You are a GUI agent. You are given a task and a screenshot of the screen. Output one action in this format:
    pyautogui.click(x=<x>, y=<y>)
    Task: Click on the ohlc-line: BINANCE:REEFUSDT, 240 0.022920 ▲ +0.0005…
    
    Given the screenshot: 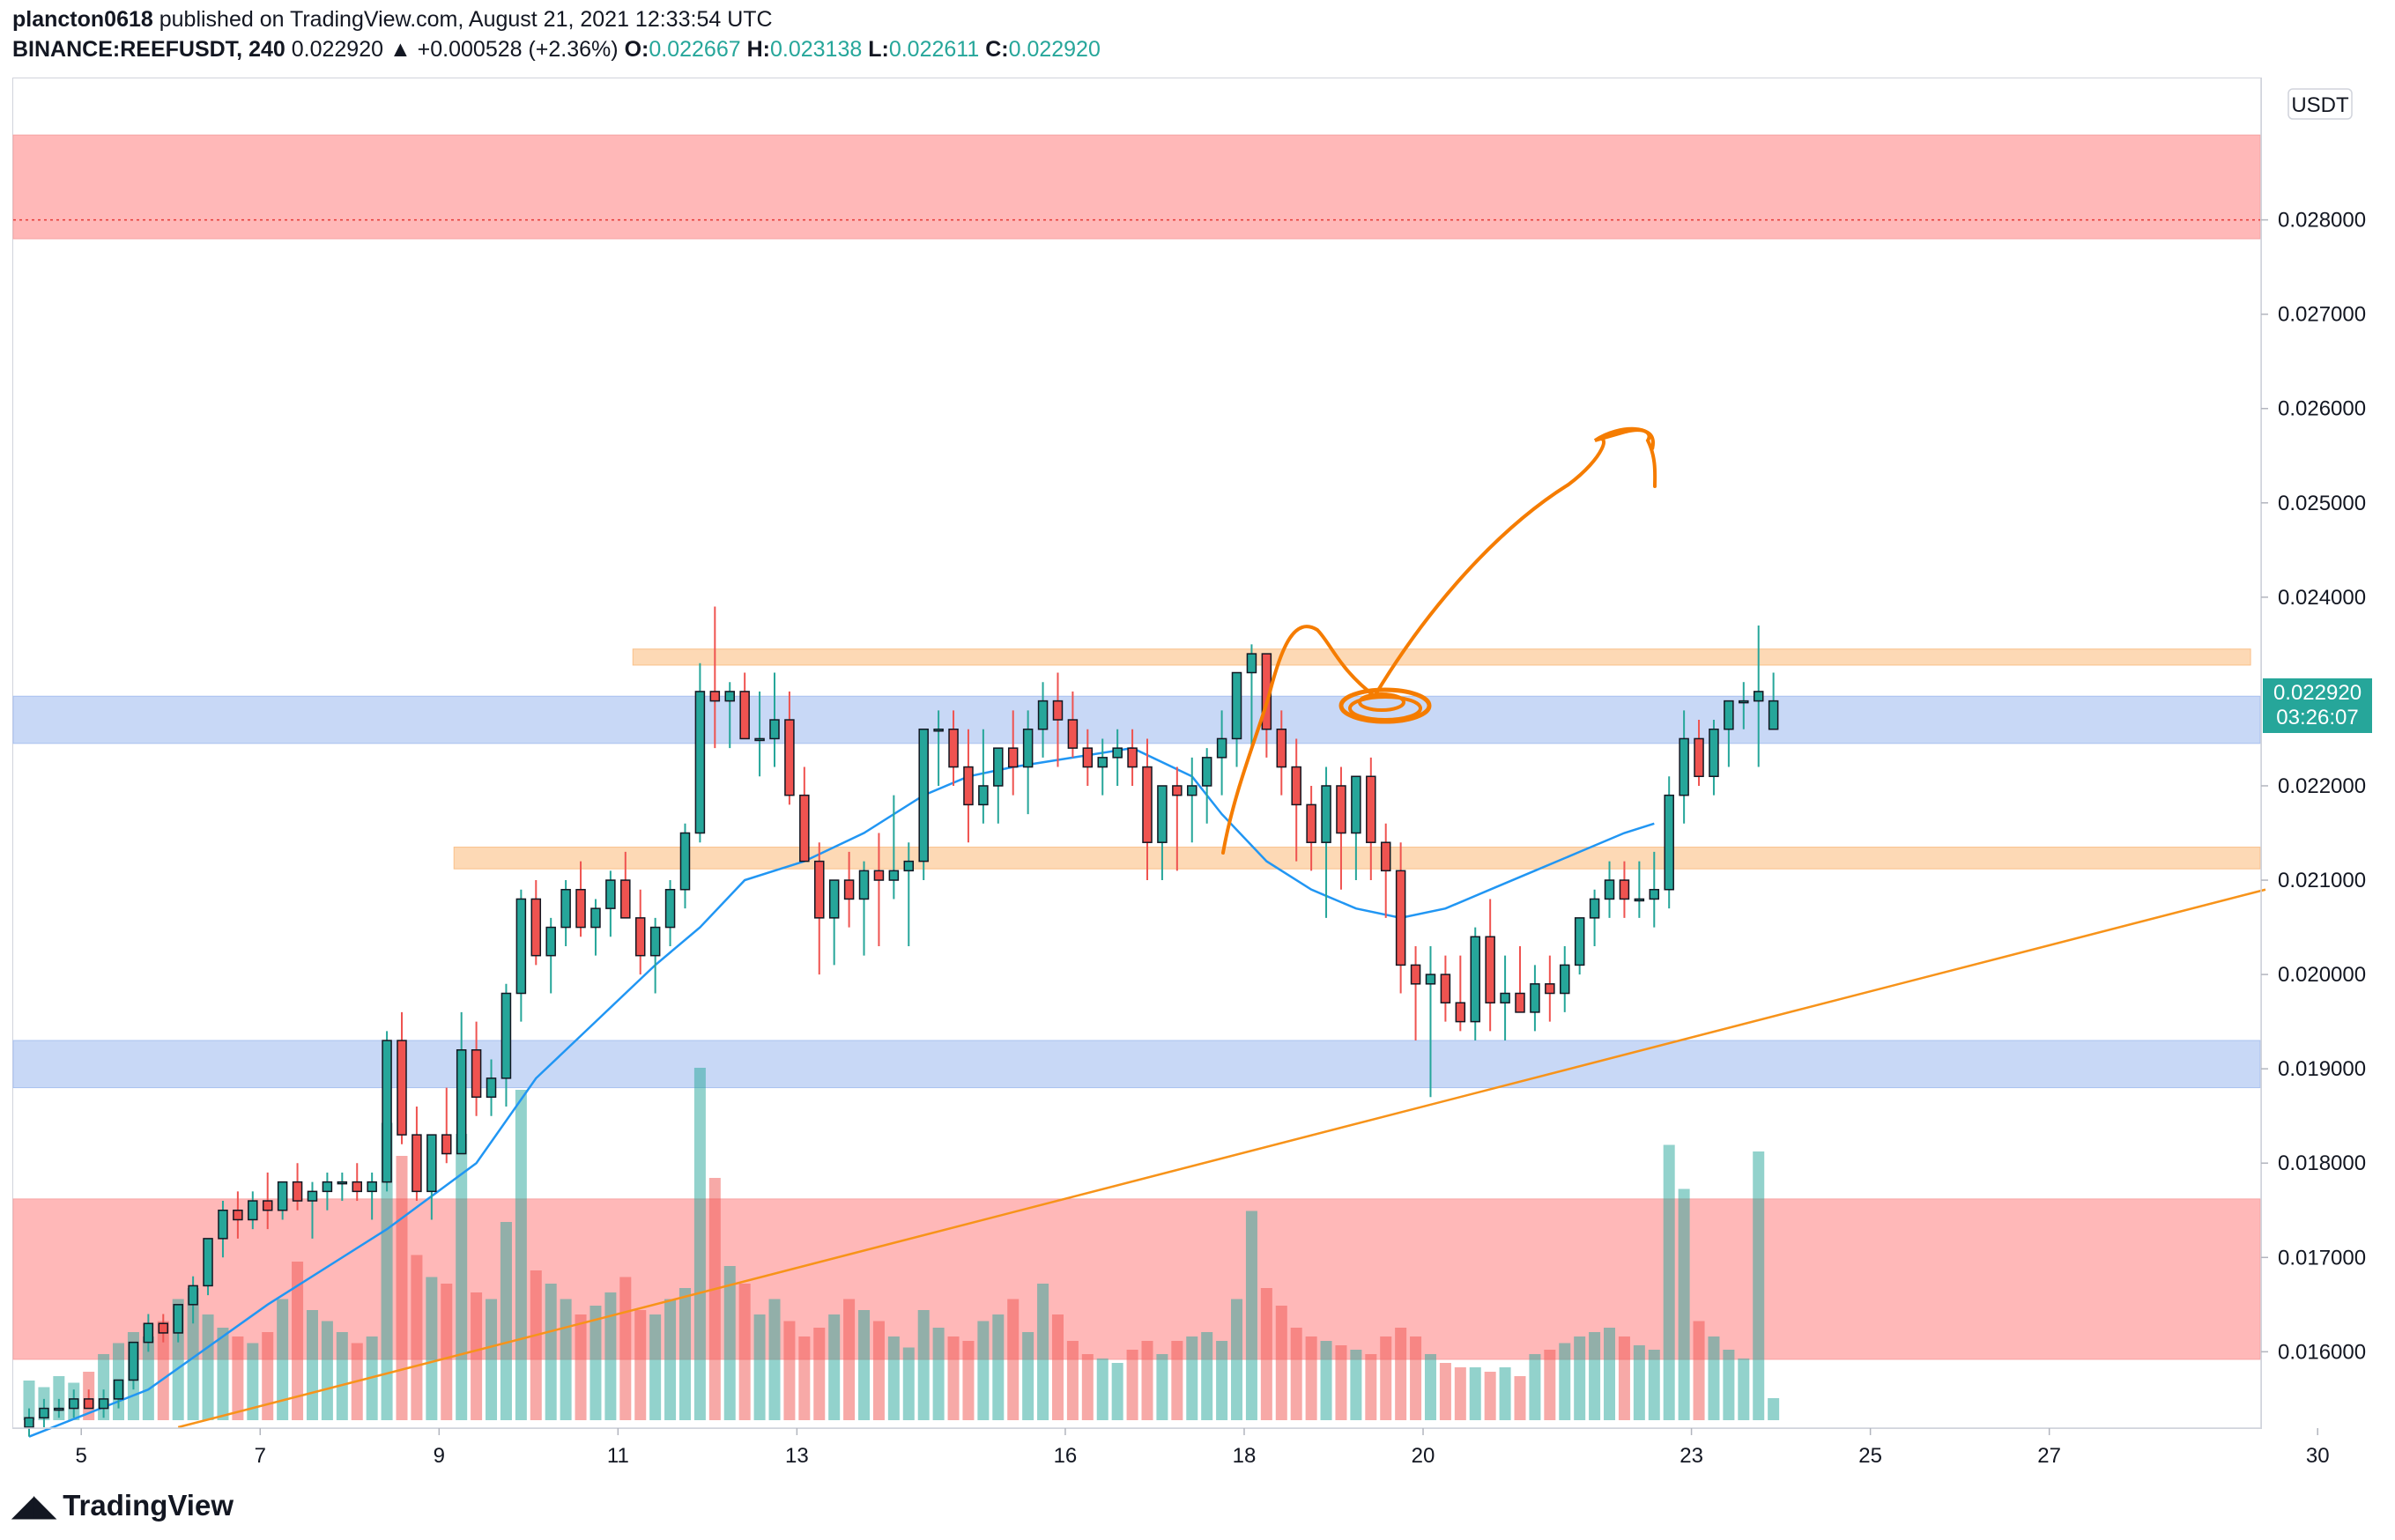 What is the action you would take?
    pyautogui.click(x=556, y=50)
    